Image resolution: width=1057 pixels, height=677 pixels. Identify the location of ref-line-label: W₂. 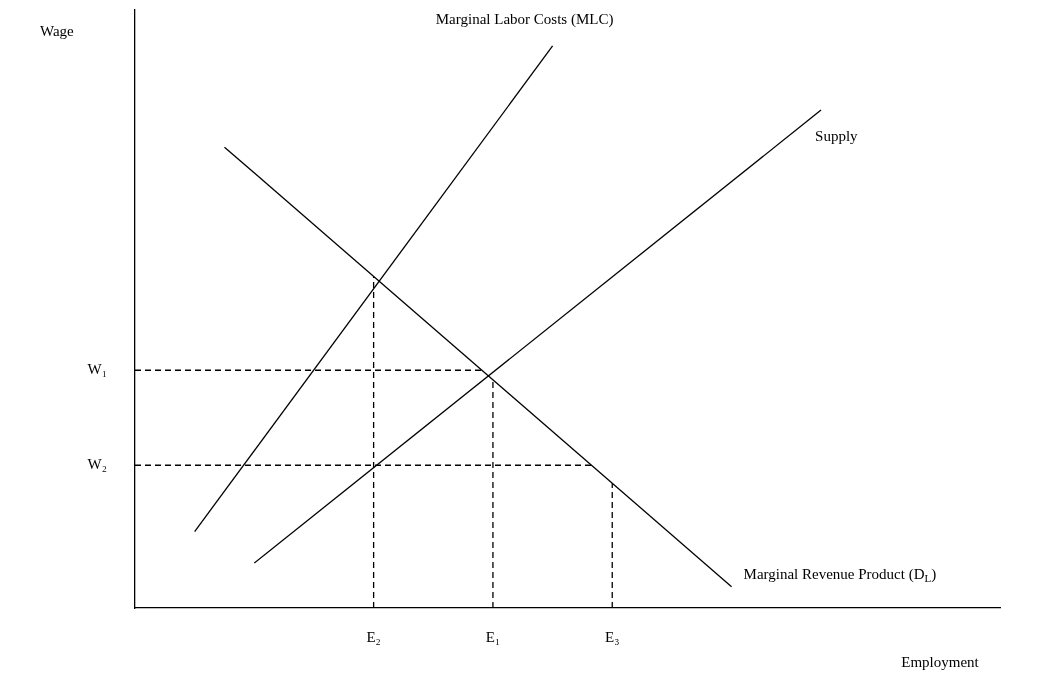
(97, 464).